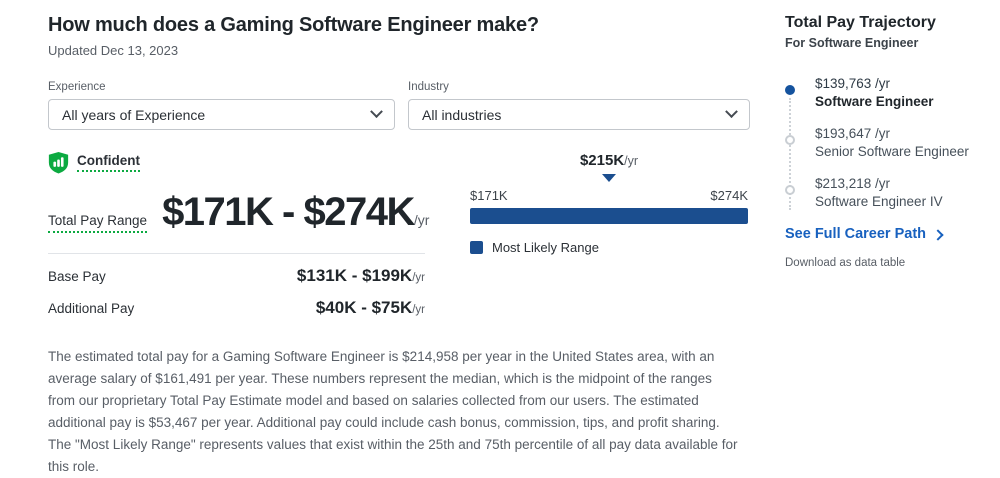 This screenshot has width=1000, height=478. Describe the element at coordinates (400, 162) in the screenshot. I see `confidence-badge: Confident` at that location.